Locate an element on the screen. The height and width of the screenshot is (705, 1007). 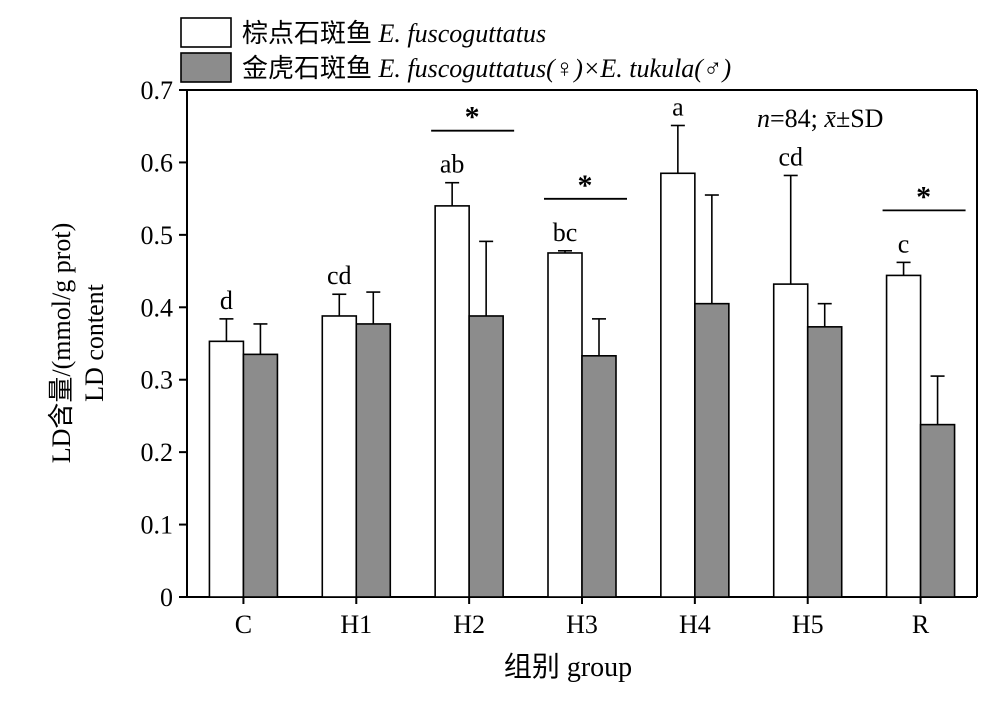
significance-letter: d is located at coordinates (226, 300).